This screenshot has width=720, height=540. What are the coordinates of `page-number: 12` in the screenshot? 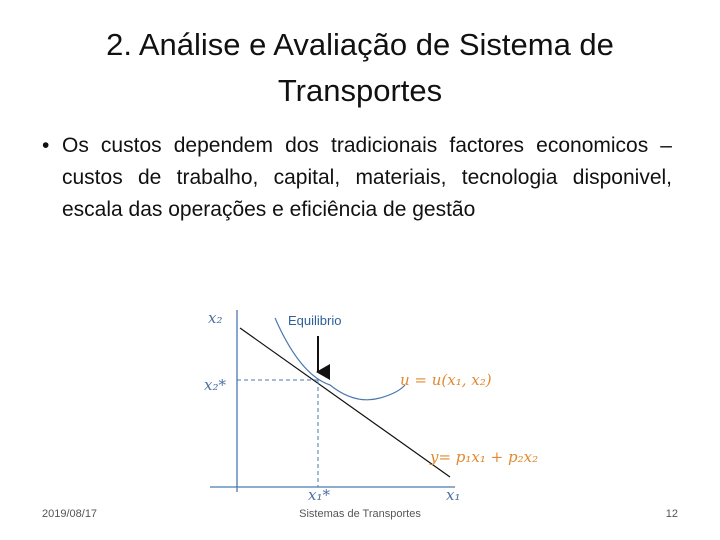 It's located at (671, 514).